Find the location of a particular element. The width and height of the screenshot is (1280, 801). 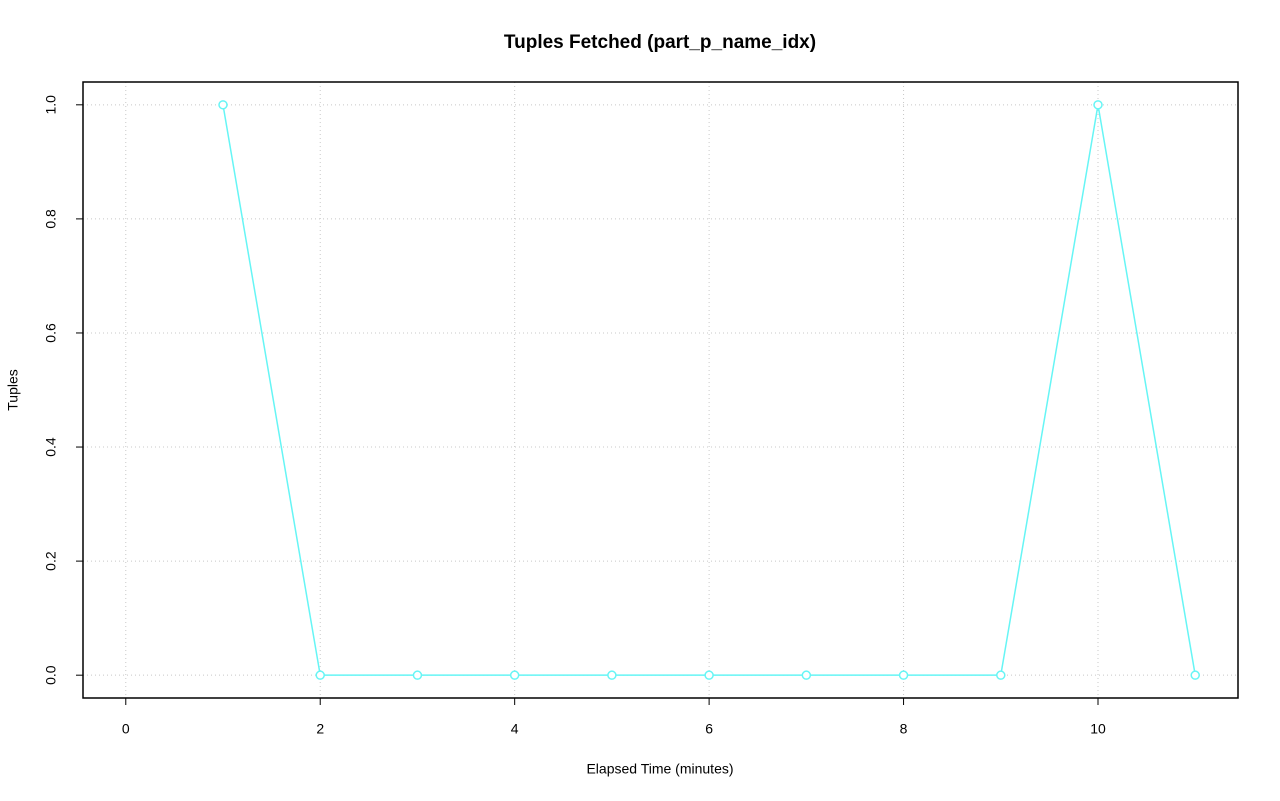

x-tick-label: 6 is located at coordinates (709, 729).